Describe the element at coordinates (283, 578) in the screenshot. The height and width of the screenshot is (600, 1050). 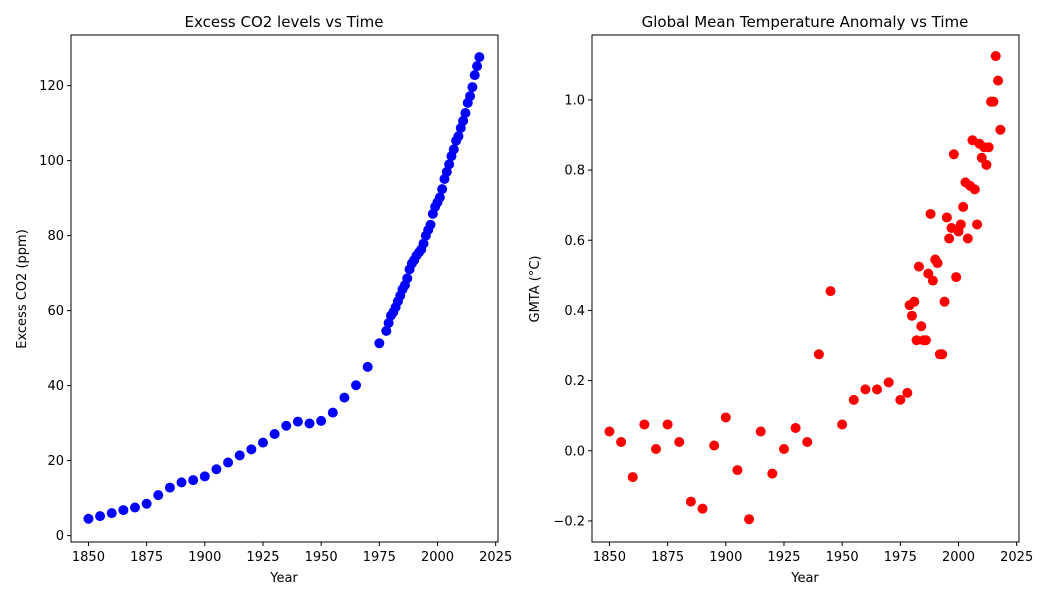
I see `co2-x-axis-label: Year` at that location.